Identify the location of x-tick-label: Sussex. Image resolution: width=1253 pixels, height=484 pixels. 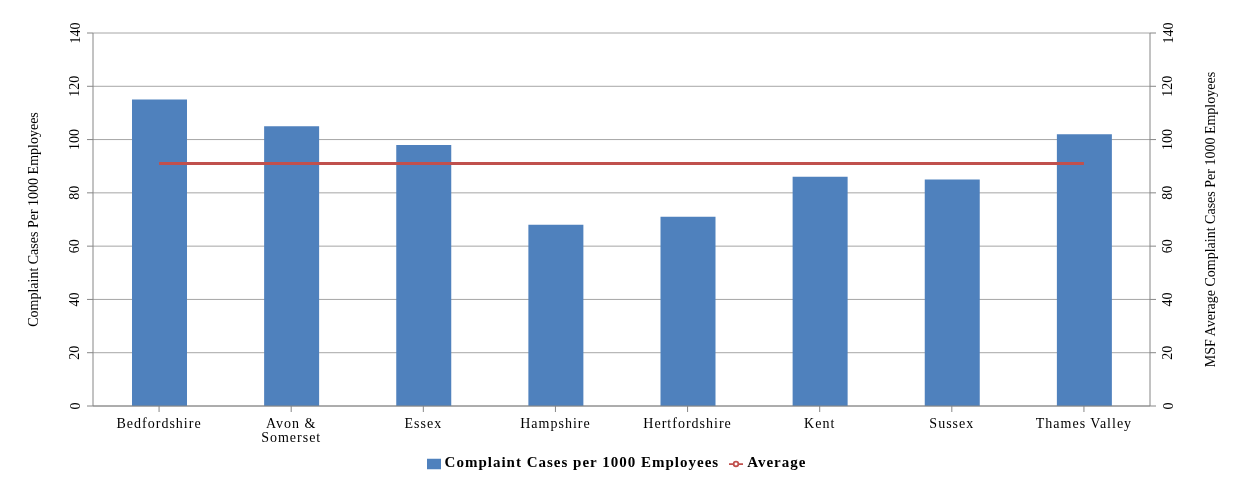
(952, 423).